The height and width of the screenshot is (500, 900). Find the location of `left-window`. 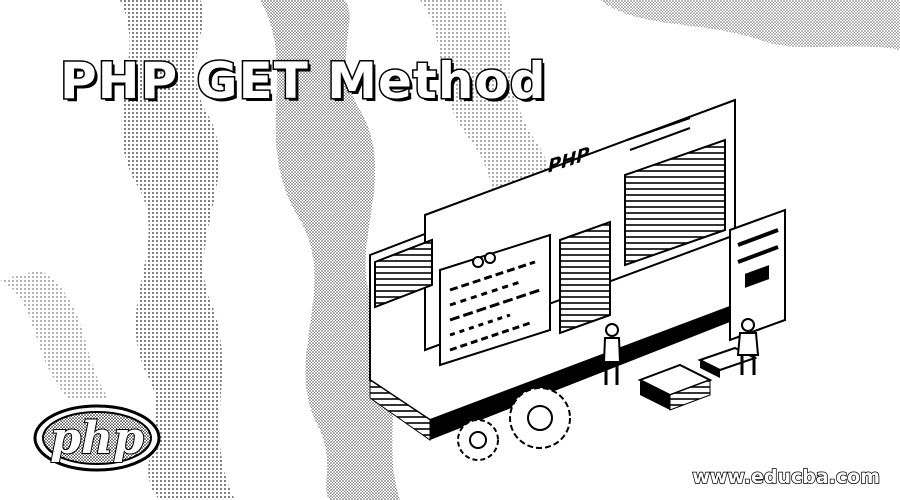

left-window is located at coordinates (403, 273).